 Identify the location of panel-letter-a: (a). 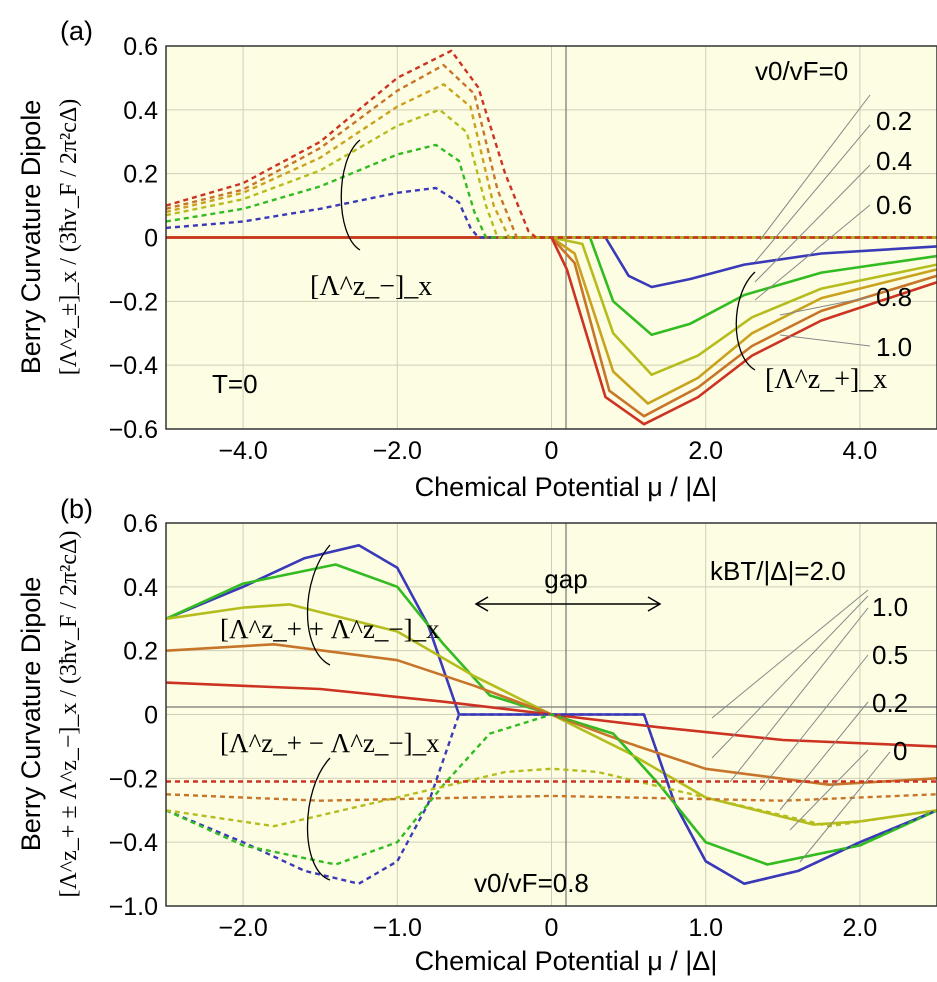
(76, 31).